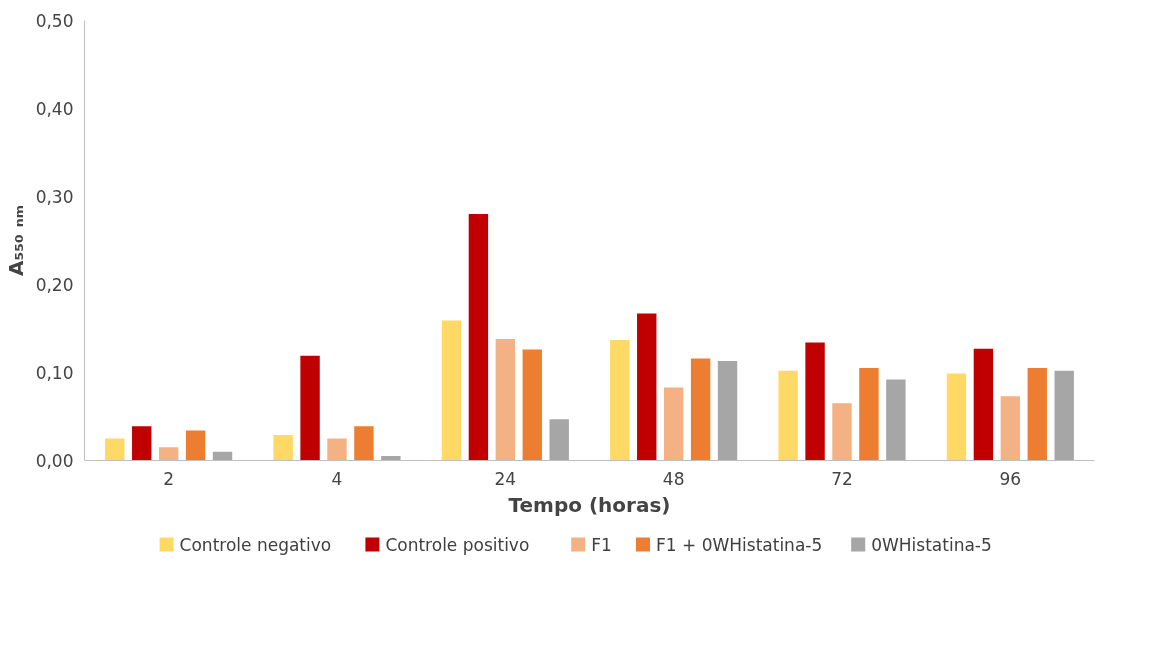 This screenshot has height=649, width=1161. Describe the element at coordinates (739, 544) in the screenshot. I see `legend-label: F1 + 0WHistatina-5` at that location.